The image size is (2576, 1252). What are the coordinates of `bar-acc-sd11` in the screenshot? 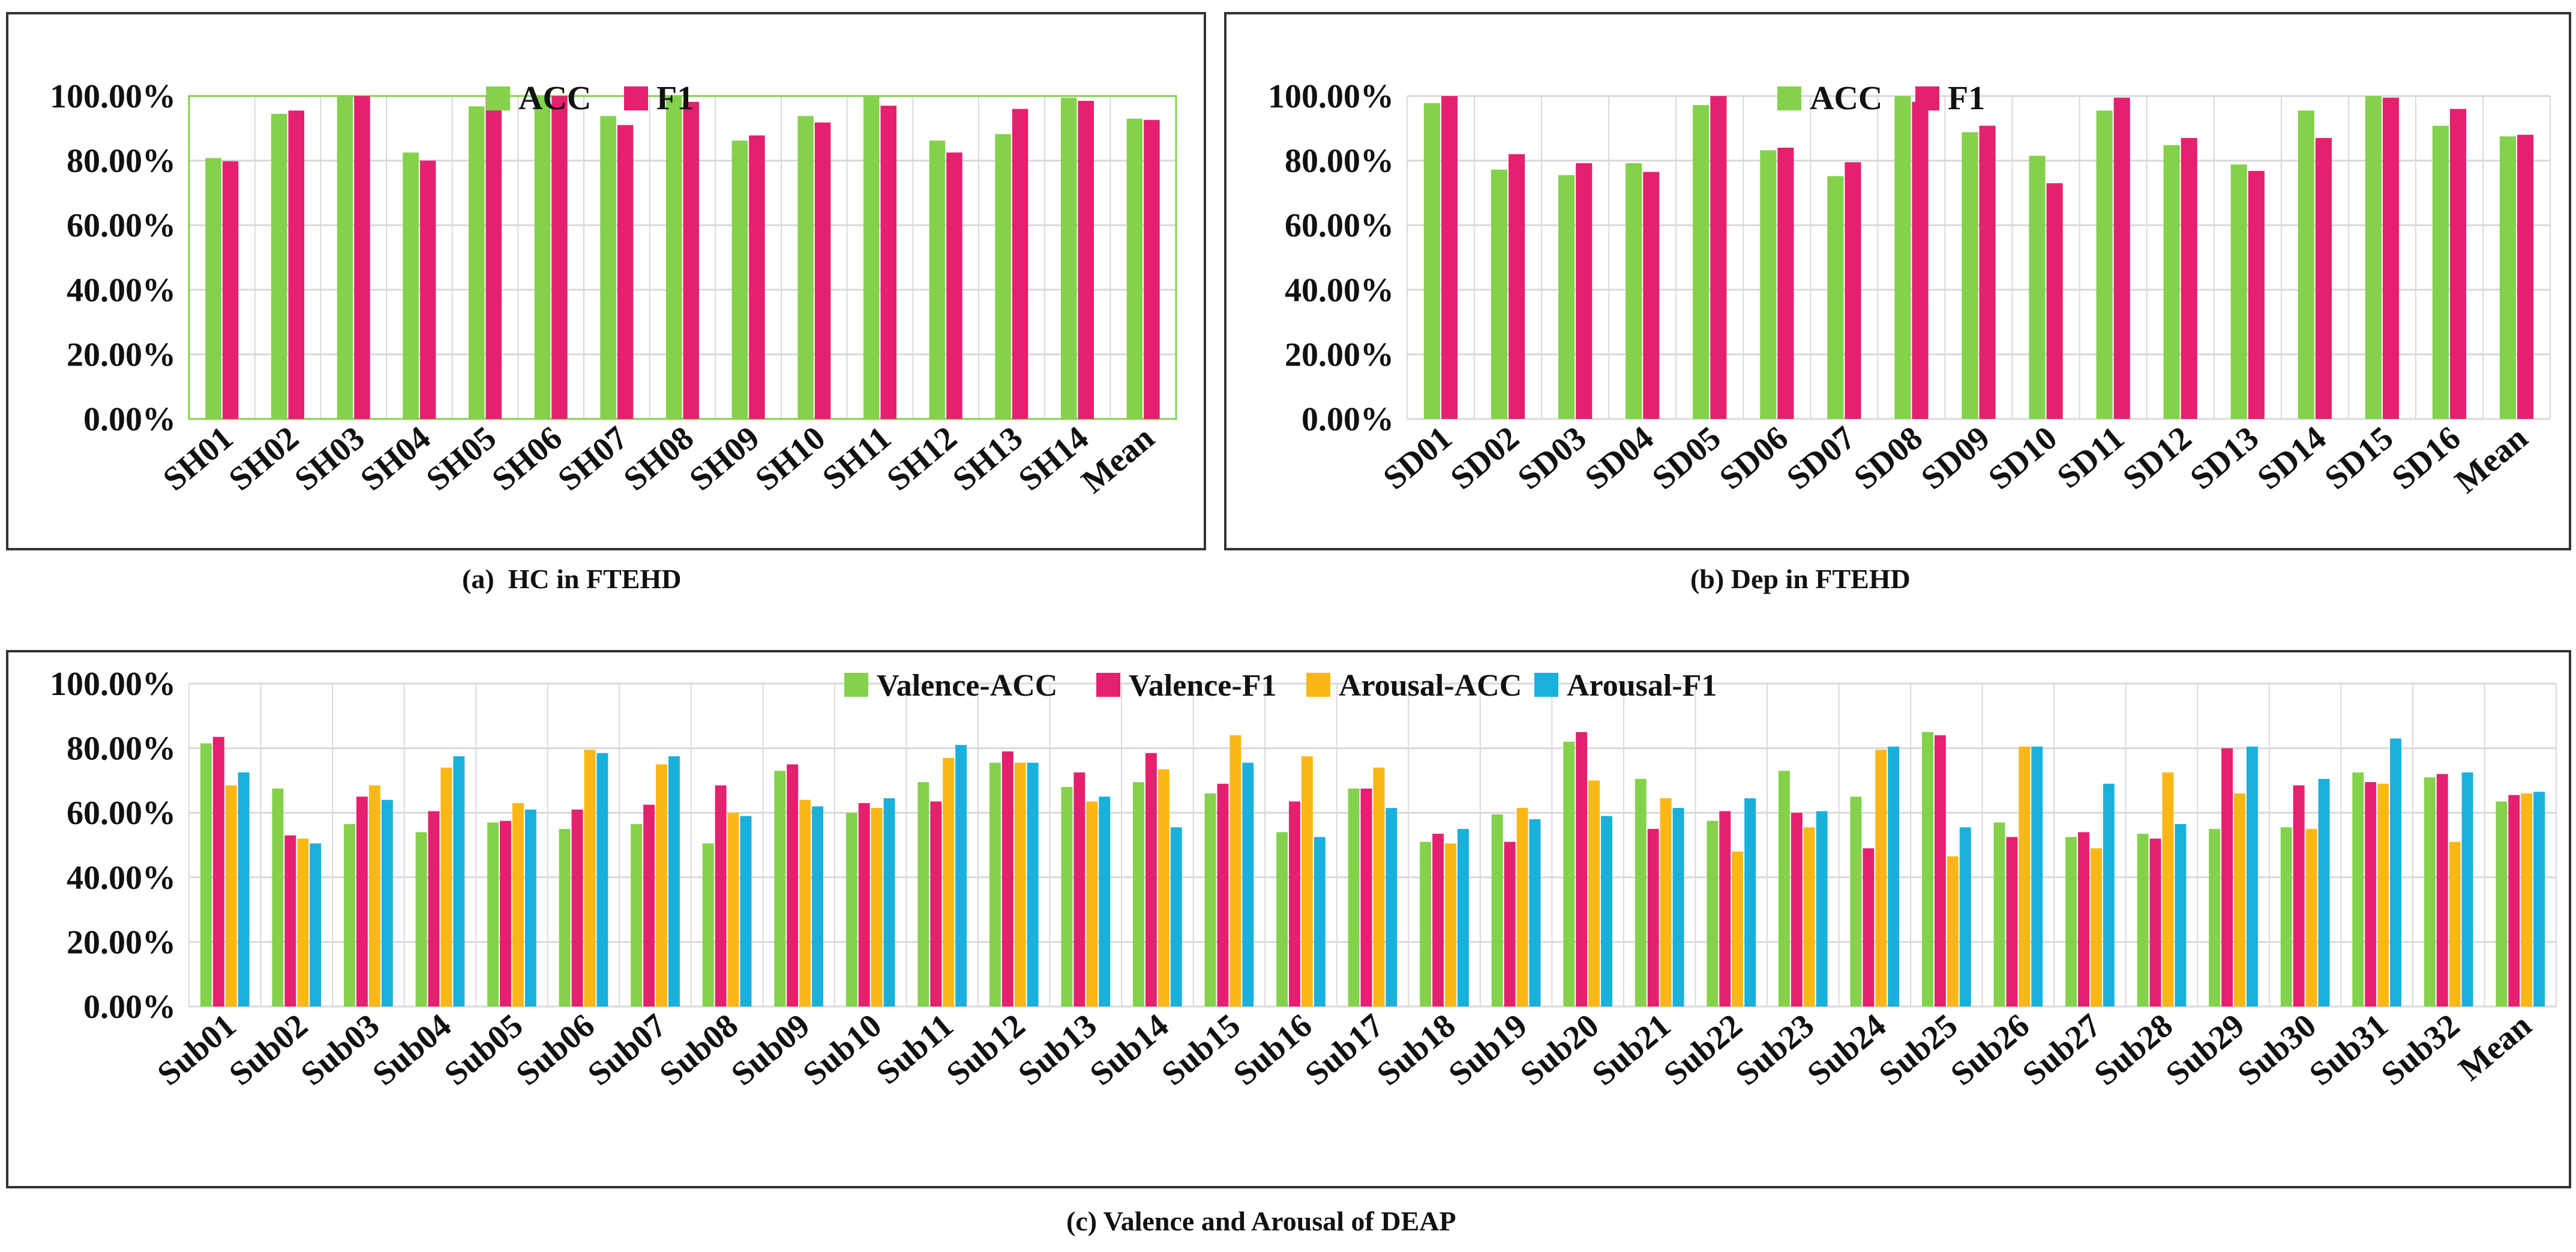 It's located at (2104, 264).